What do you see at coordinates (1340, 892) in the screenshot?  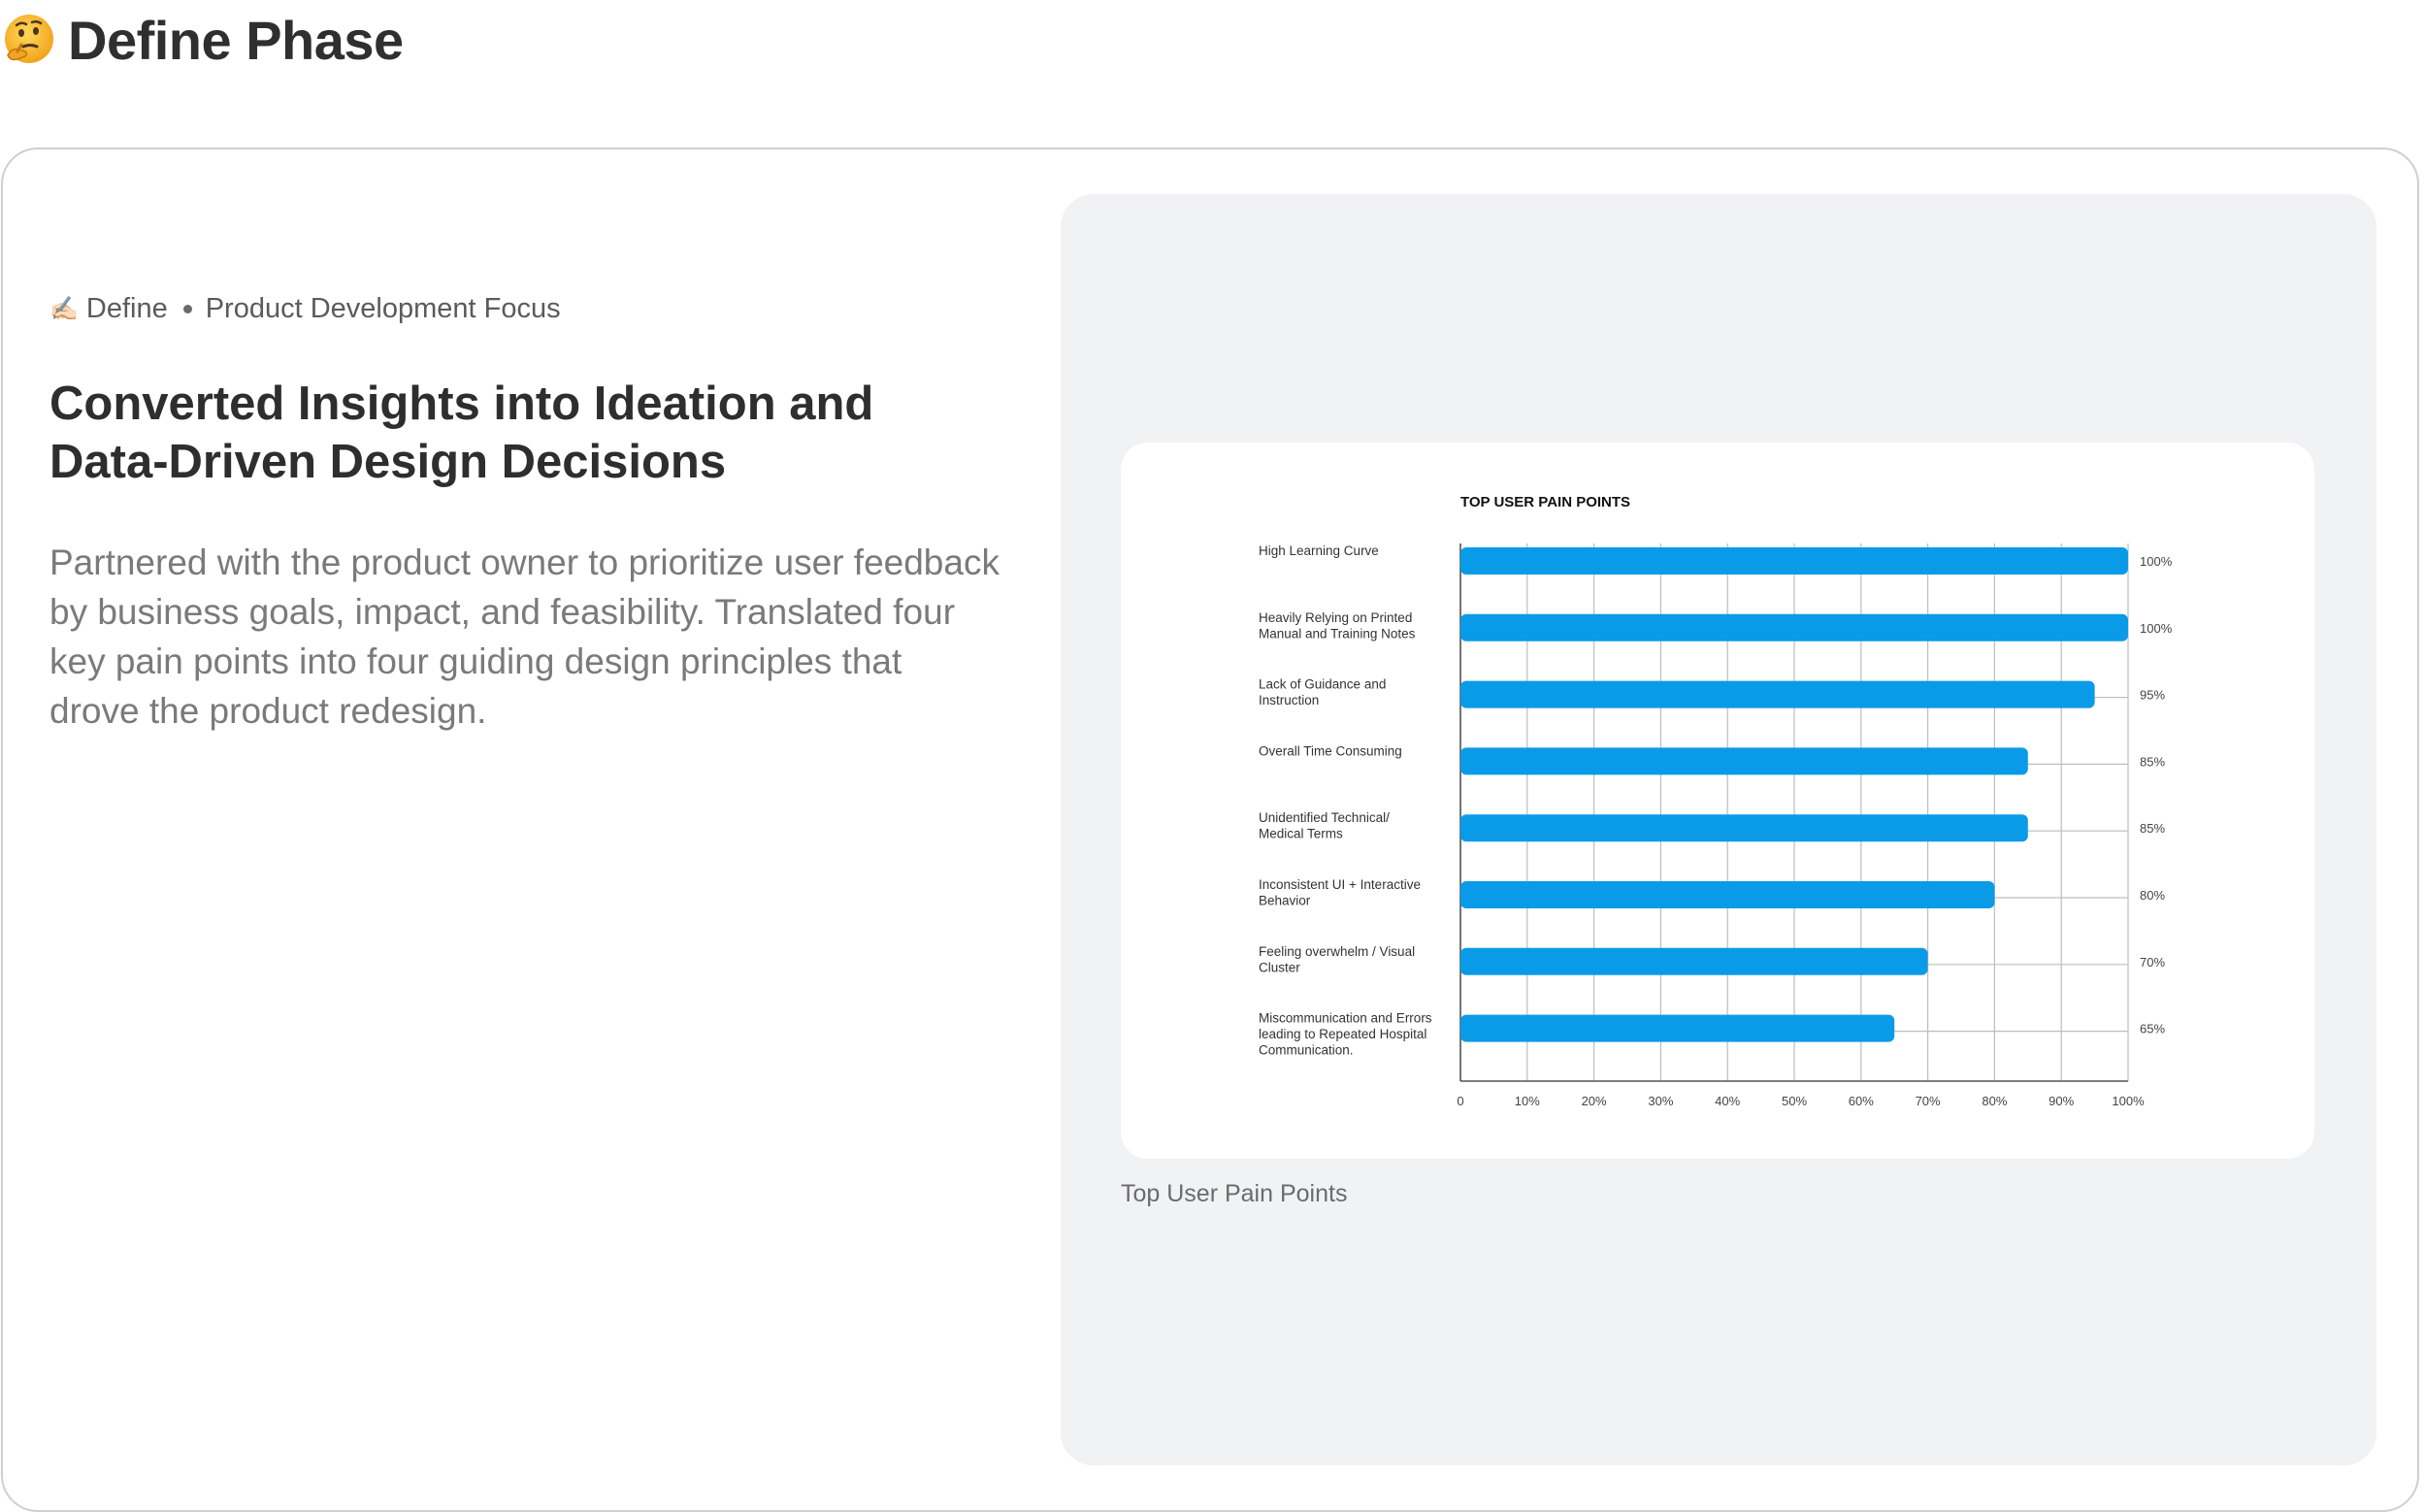 I see `category-label: Inconsistent UI + Interactive Behavior` at bounding box center [1340, 892].